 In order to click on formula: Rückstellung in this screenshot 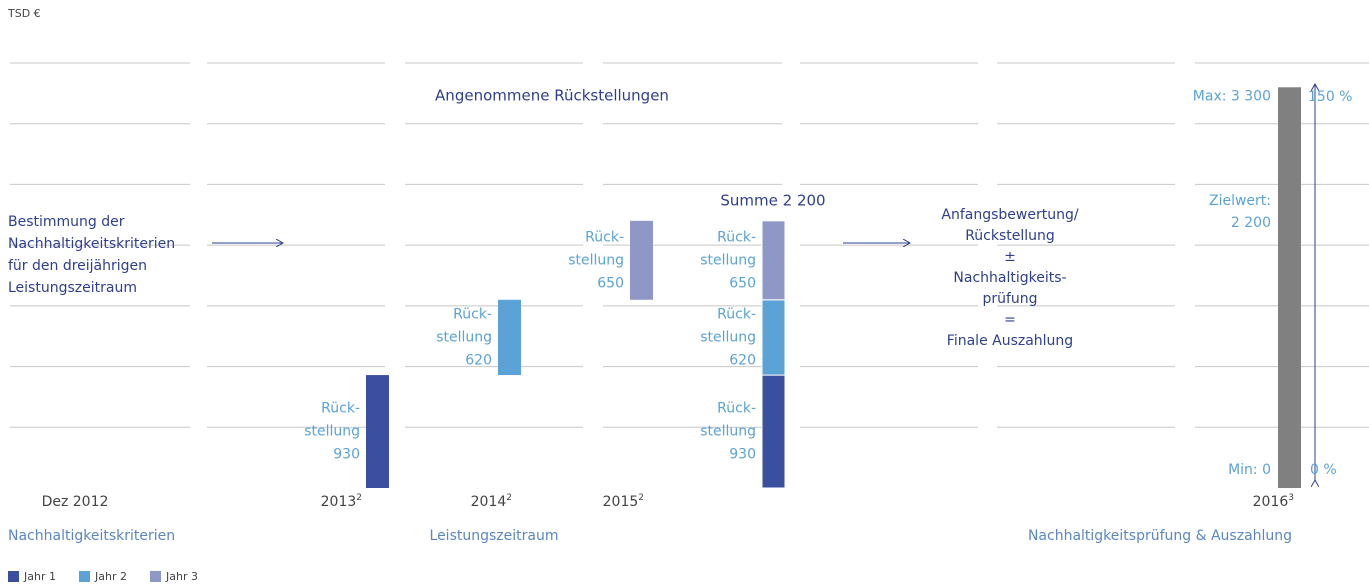, I will do `click(1010, 236)`.